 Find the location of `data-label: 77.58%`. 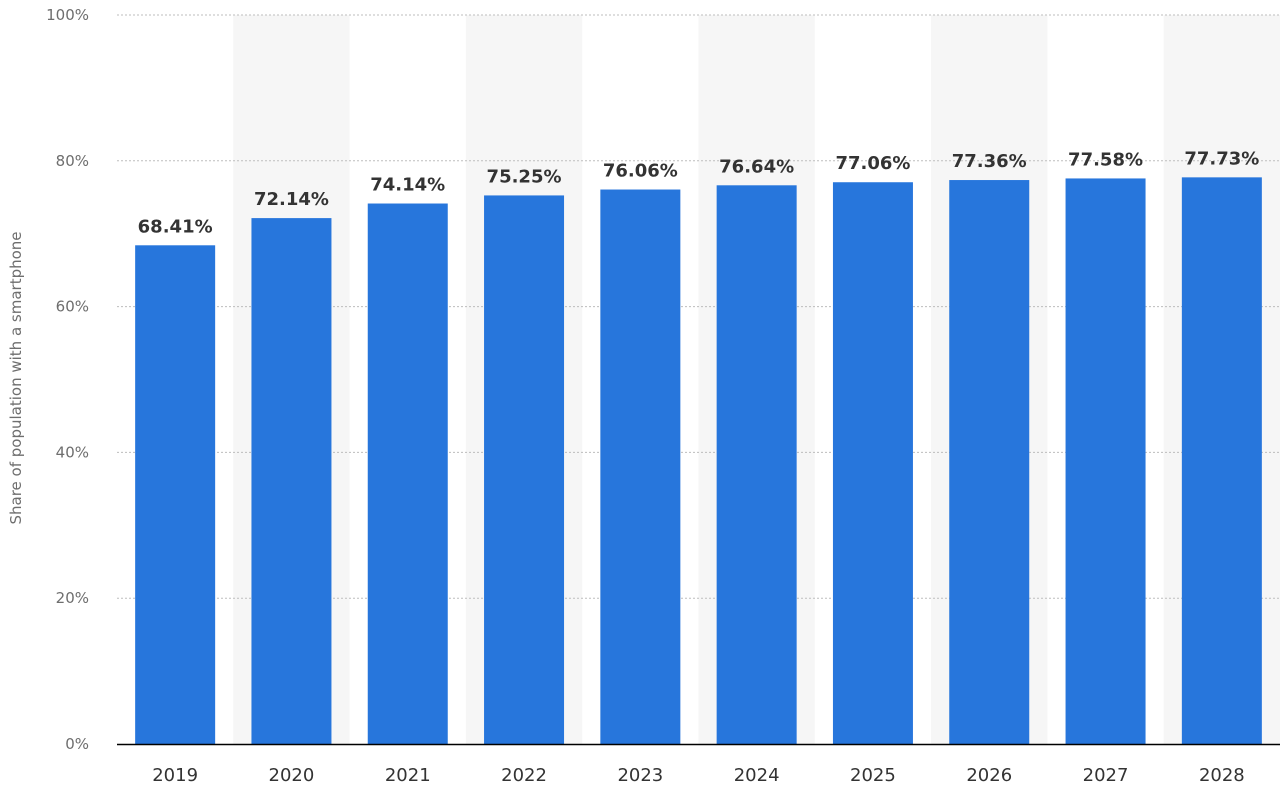

data-label: 77.58% is located at coordinates (1105, 159).